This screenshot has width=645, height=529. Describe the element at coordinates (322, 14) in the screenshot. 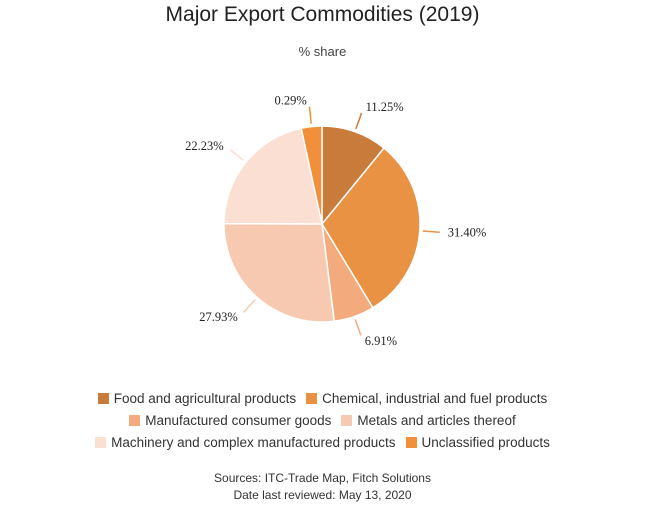

I see `chart-title: Major Export Commodities (2019)` at that location.